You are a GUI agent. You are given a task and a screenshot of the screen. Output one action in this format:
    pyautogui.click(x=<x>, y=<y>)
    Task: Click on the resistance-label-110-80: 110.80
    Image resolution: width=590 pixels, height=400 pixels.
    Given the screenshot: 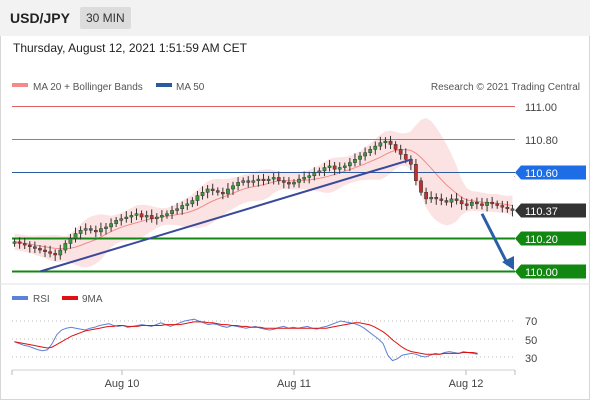 What is the action you would take?
    pyautogui.click(x=541, y=141)
    